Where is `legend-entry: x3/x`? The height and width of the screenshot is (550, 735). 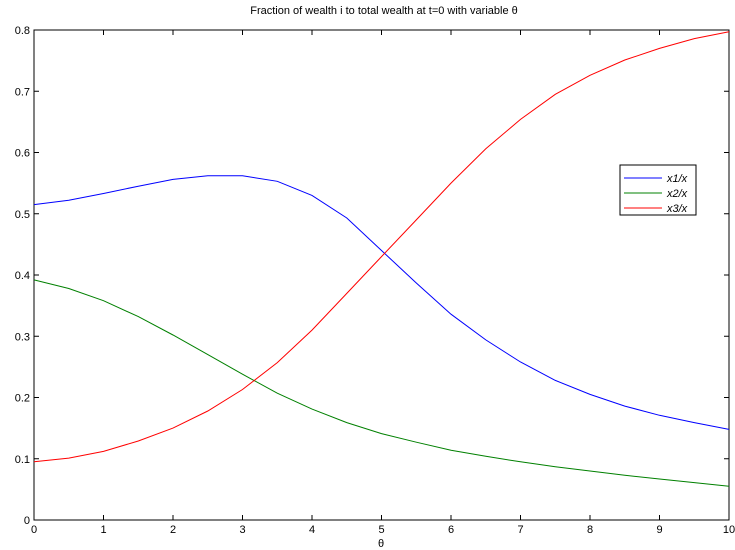
legend-entry: x3/x is located at coordinates (677, 209).